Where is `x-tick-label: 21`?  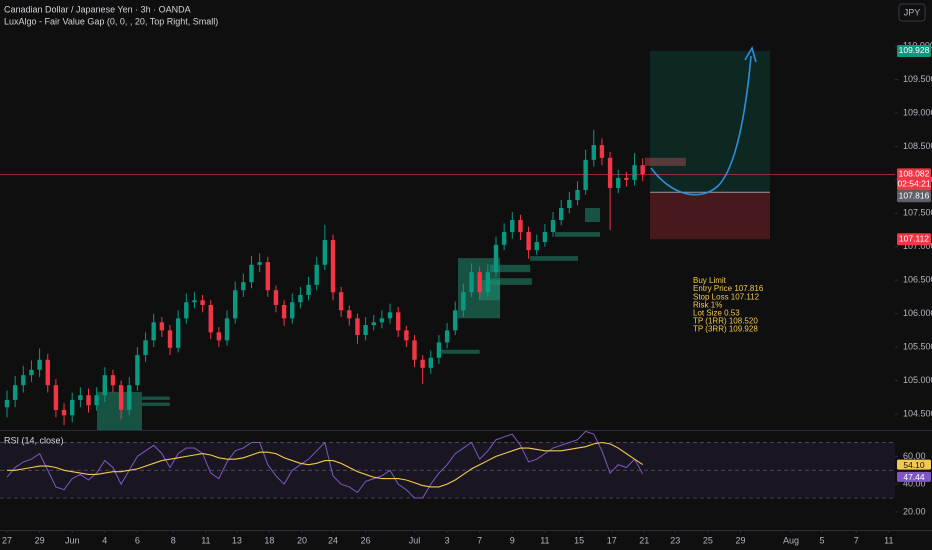
x-tick-label: 21 is located at coordinates (644, 540).